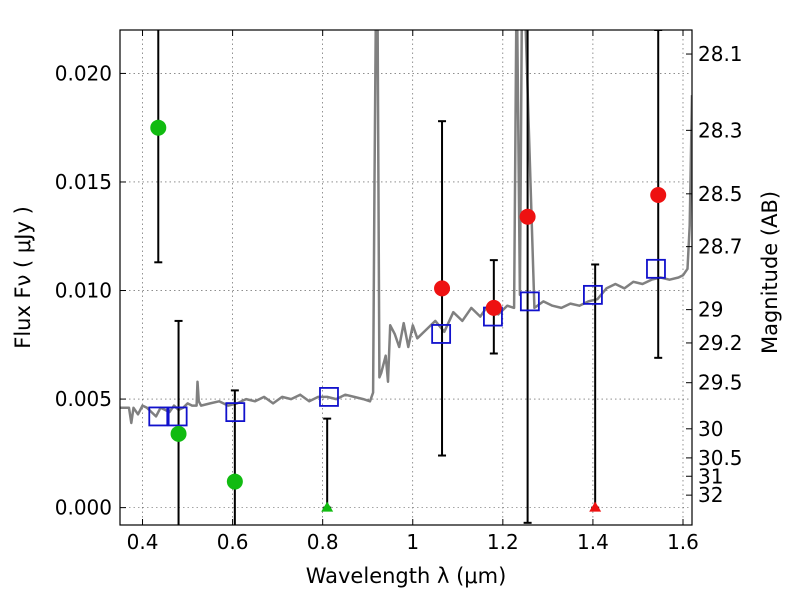 Image resolution: width=800 pixels, height=600 pixels. I want to click on magnitude-tick-label: 28.3, so click(720, 130).